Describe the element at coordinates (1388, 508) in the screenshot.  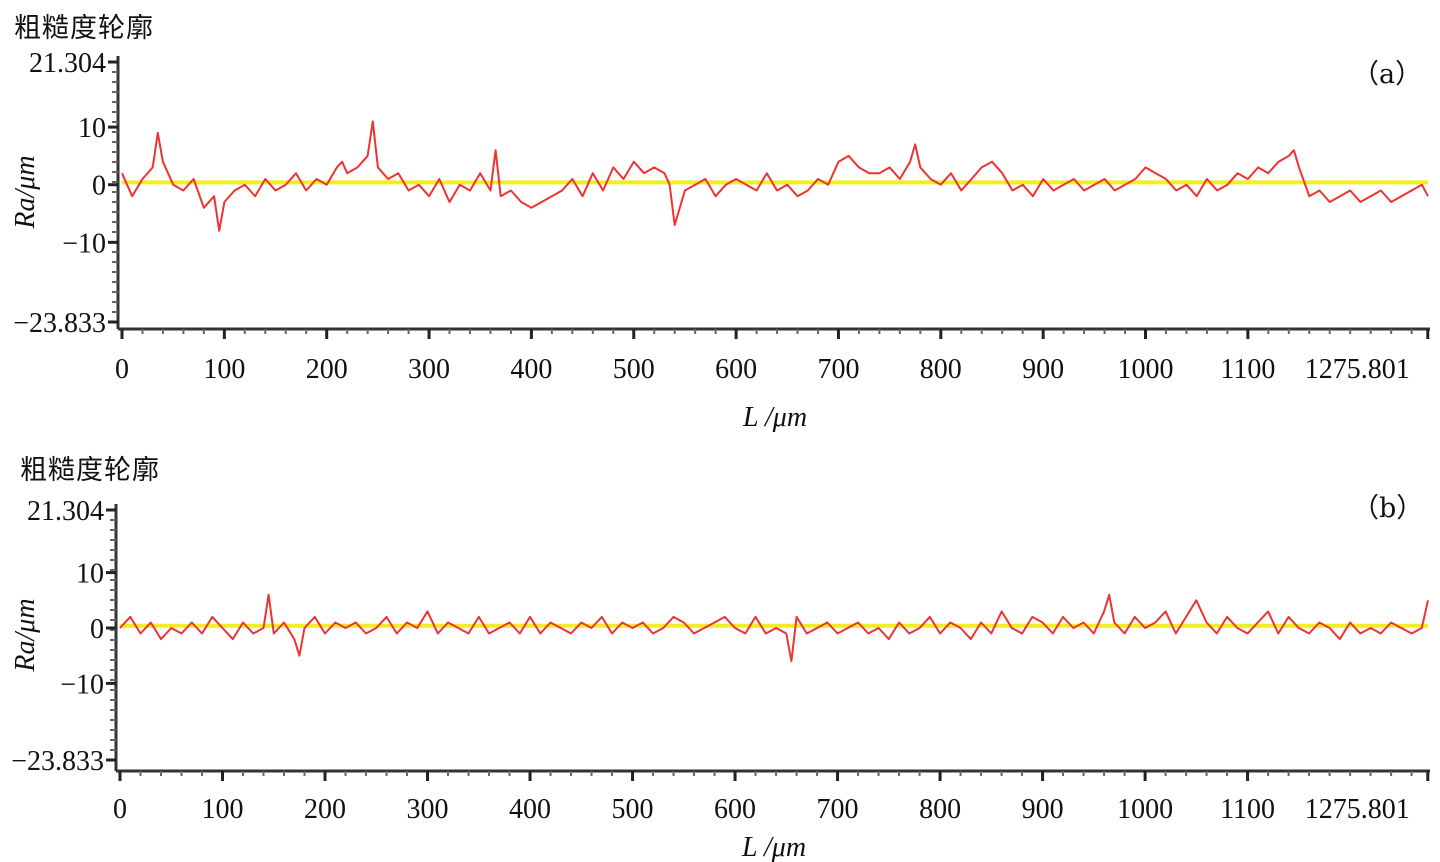
I see `panel-label: （b）` at that location.